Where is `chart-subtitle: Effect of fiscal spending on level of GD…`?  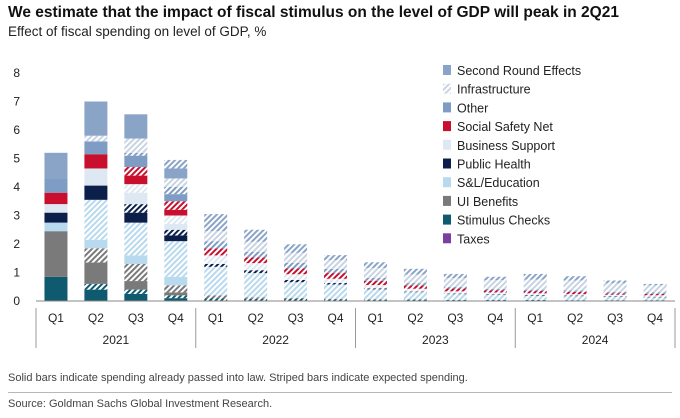
chart-subtitle: Effect of fiscal spending on level of GD… is located at coordinates (137, 31).